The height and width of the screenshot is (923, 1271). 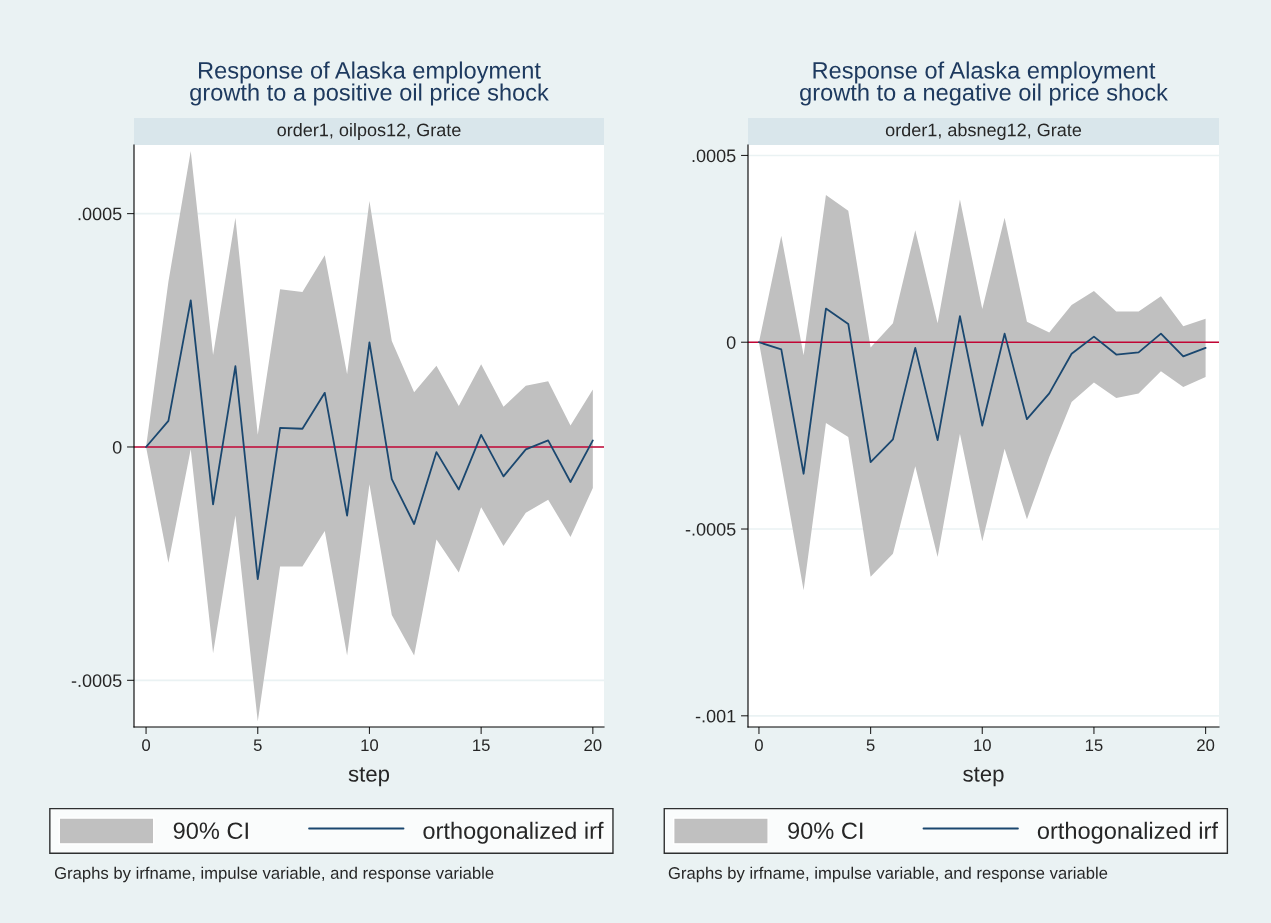 What do you see at coordinates (984, 83) in the screenshot?
I see `chart-title: Response of Alaska employment growth to a negative oil price shock` at bounding box center [984, 83].